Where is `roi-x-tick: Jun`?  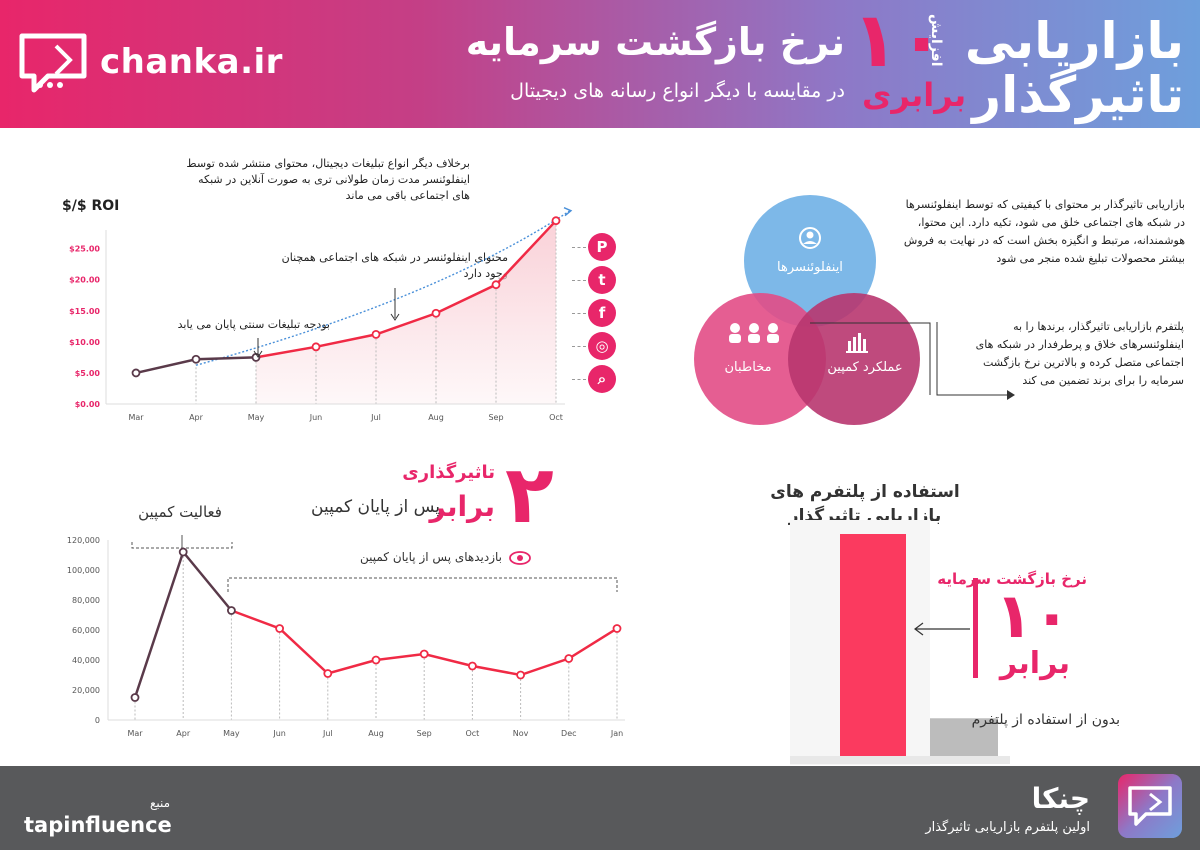 roi-x-tick: Jun is located at coordinates (316, 417).